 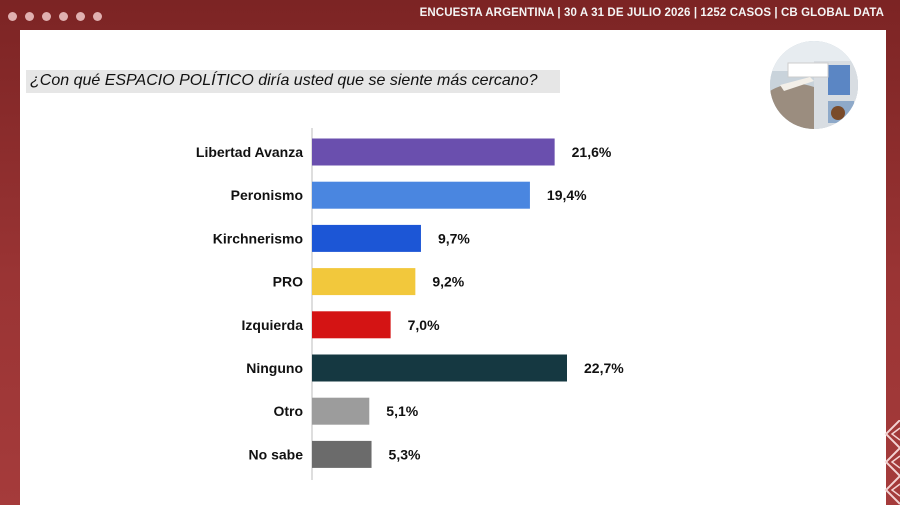 I want to click on value-label: 9,2%, so click(x=448, y=282).